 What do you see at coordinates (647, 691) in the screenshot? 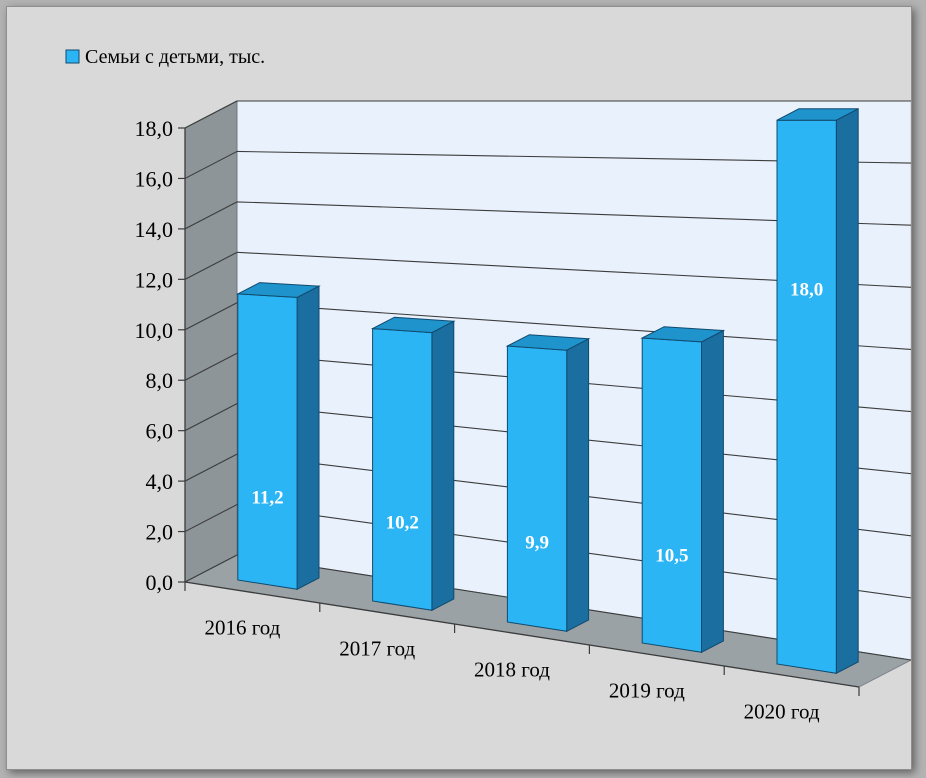
I see `x-category-label: 2019 год` at bounding box center [647, 691].